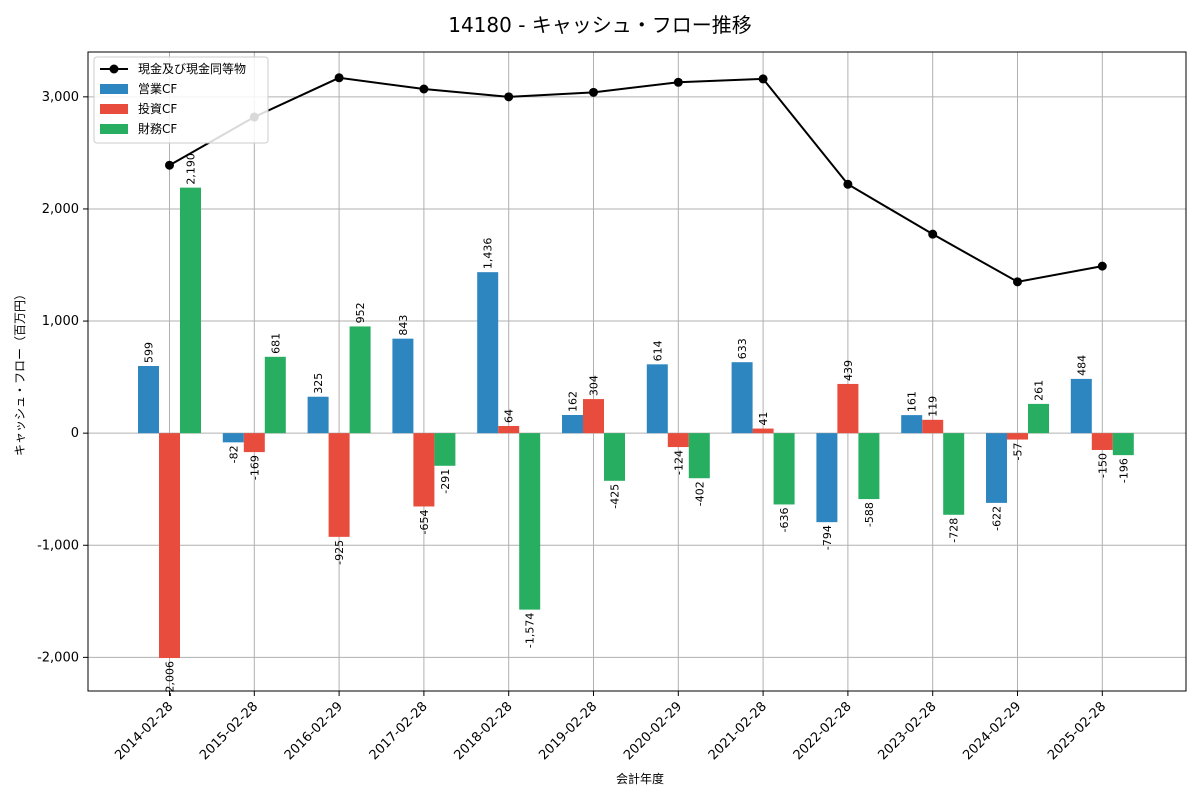  What do you see at coordinates (60, 321) in the screenshot?
I see `y-tick-label: 1,000` at bounding box center [60, 321].